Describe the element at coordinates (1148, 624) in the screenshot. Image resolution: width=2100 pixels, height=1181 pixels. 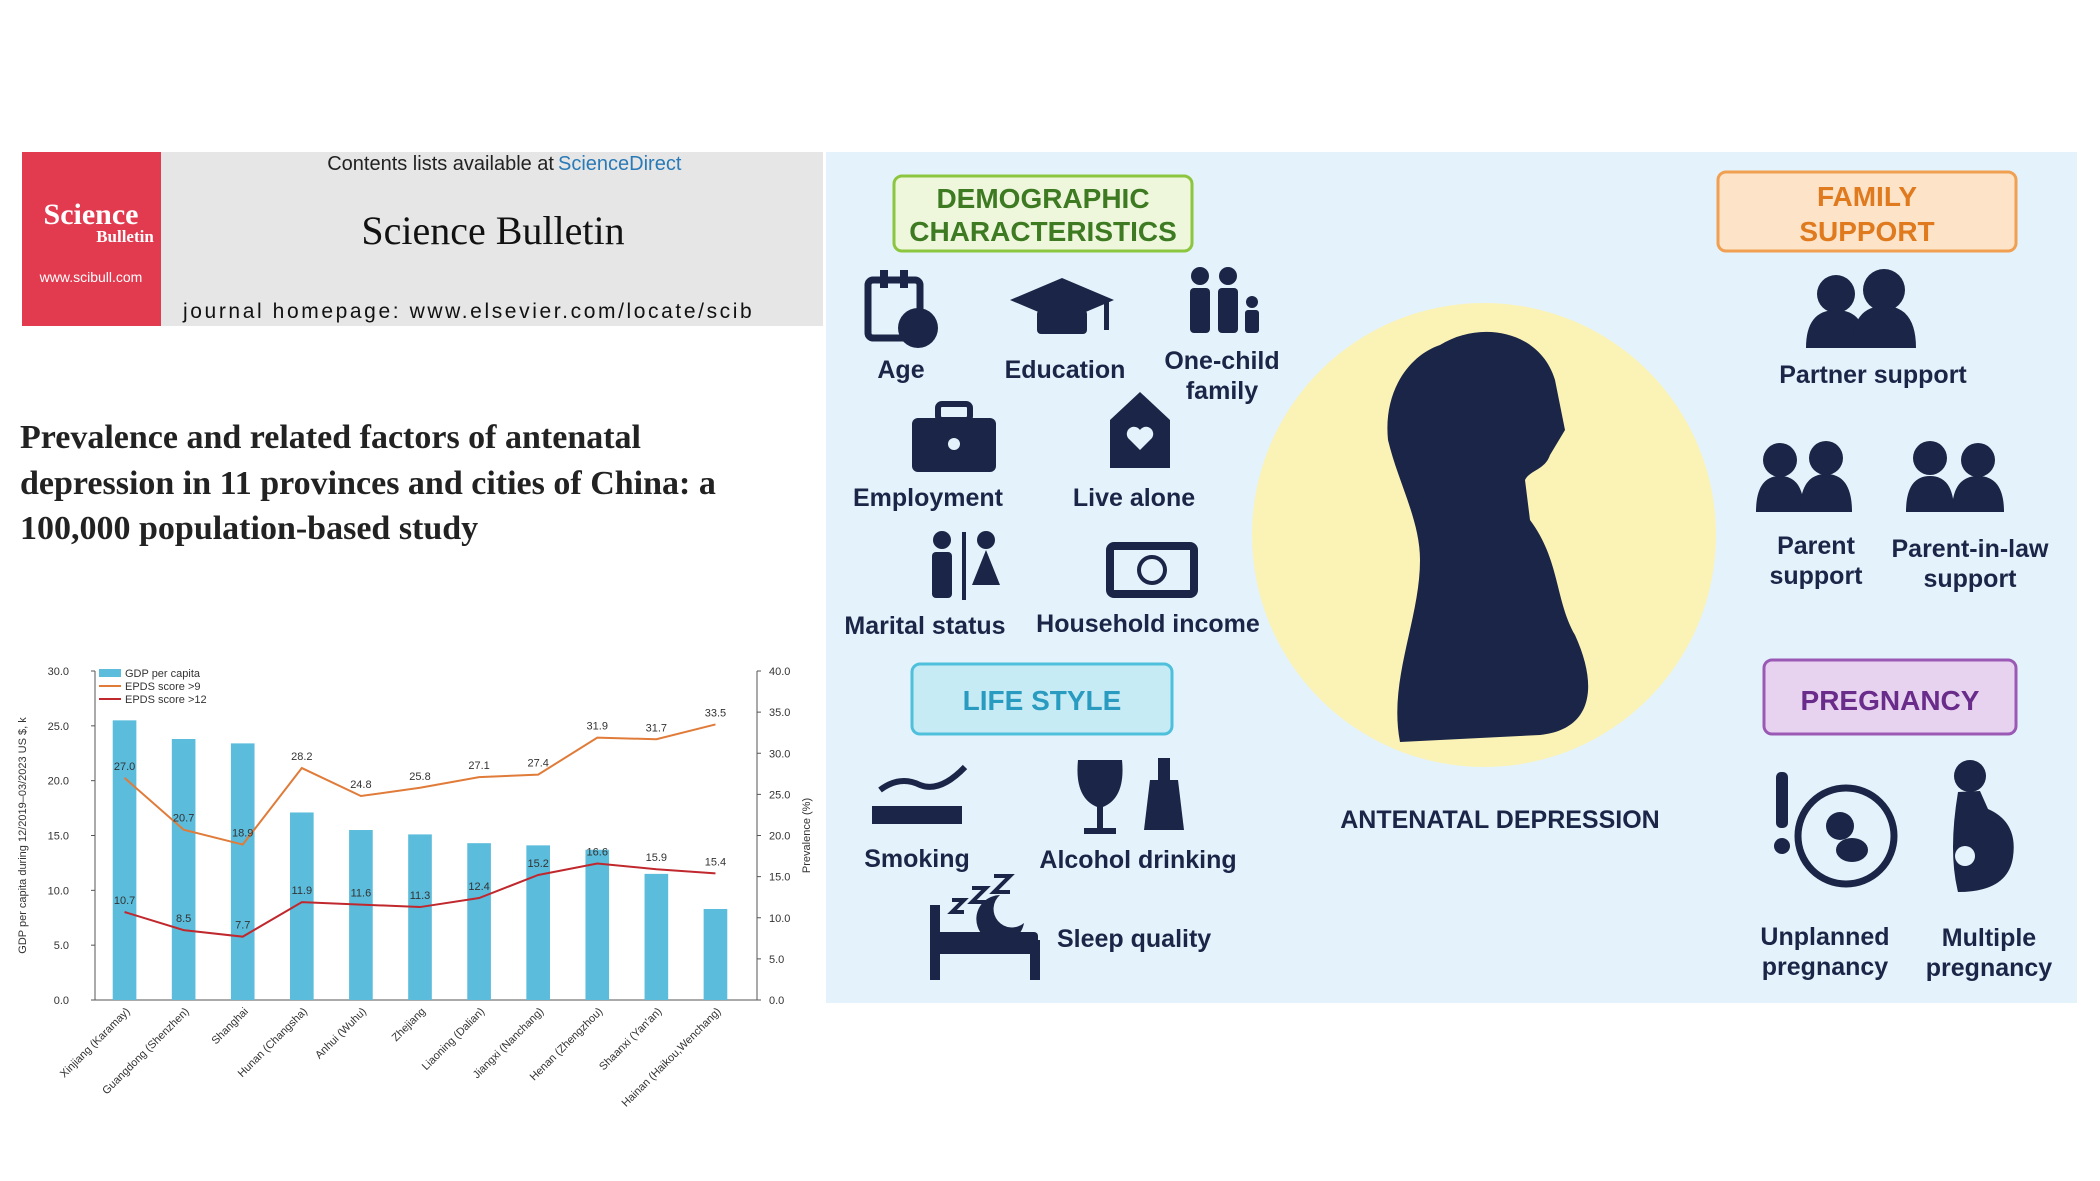
I see `factor-label: Household income` at that location.